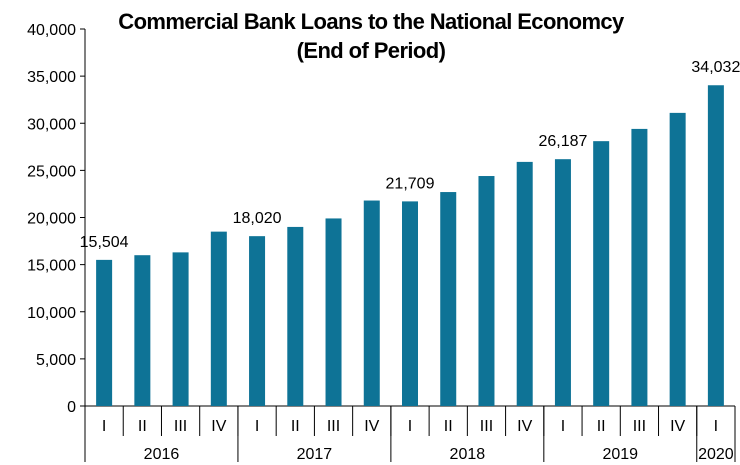 The image size is (740, 465). Describe the element at coordinates (51, 313) in the screenshot. I see `y-tick-label: 10,000` at that location.